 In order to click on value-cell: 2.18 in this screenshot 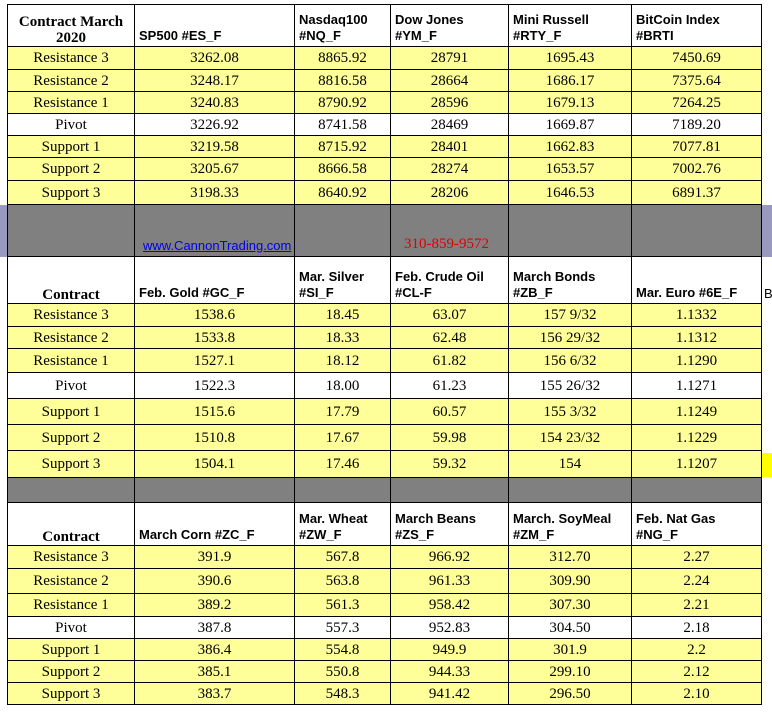, I will do `click(696, 627)`.